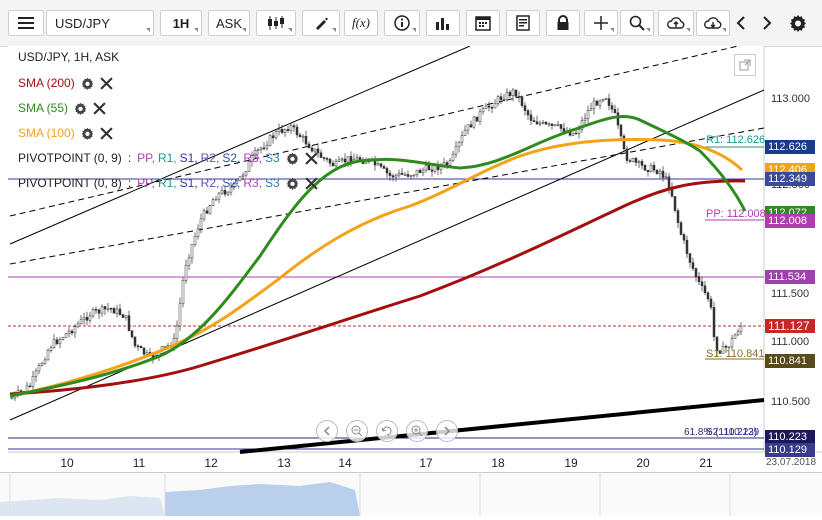 The height and width of the screenshot is (520, 822). I want to click on time-label: 21, so click(706, 463).